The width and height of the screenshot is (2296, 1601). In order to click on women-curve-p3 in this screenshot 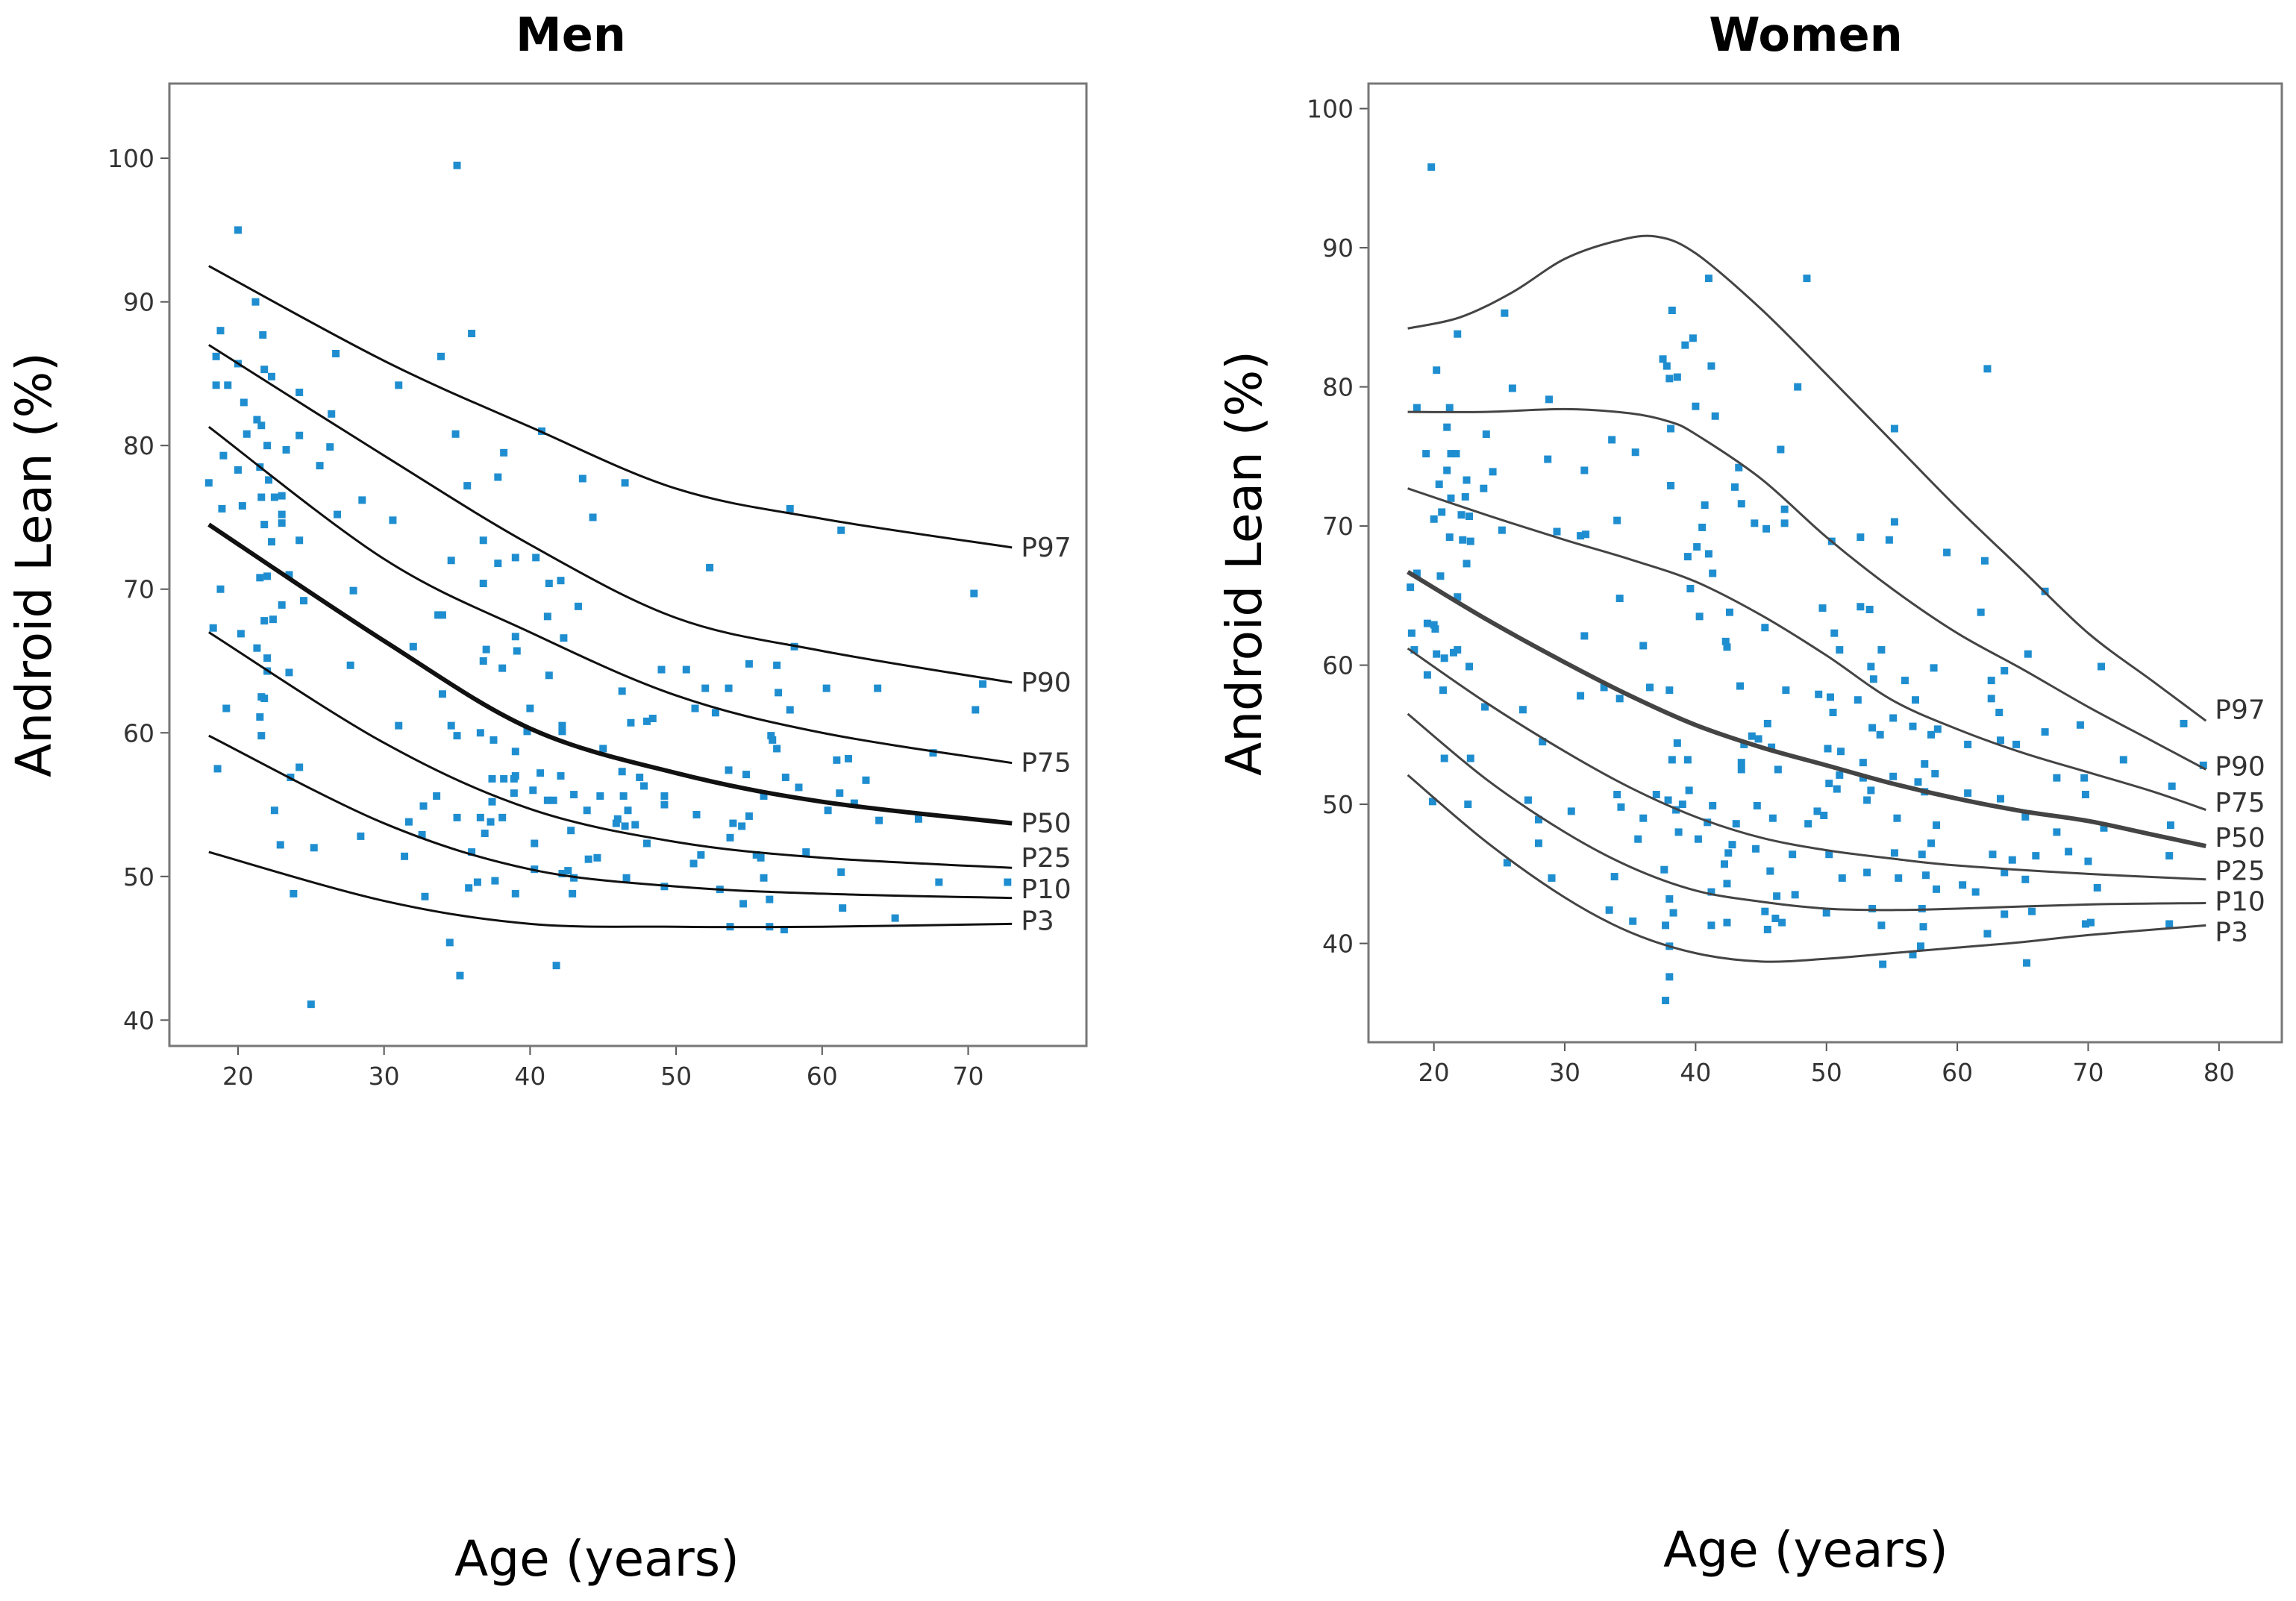, I will do `click(1807, 868)`.